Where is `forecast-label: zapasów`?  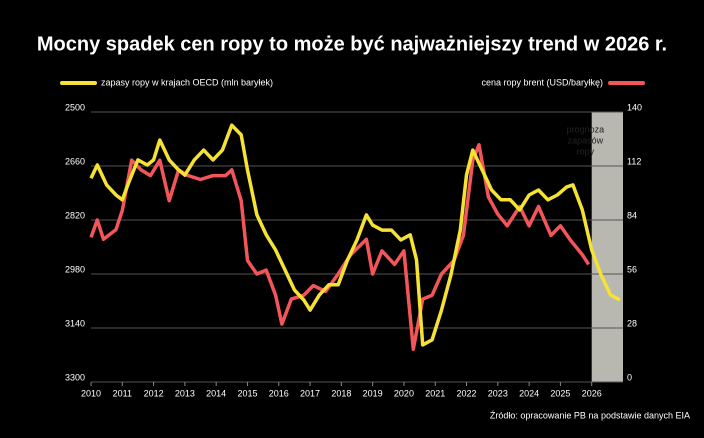 forecast-label: zapasów is located at coordinates (586, 140).